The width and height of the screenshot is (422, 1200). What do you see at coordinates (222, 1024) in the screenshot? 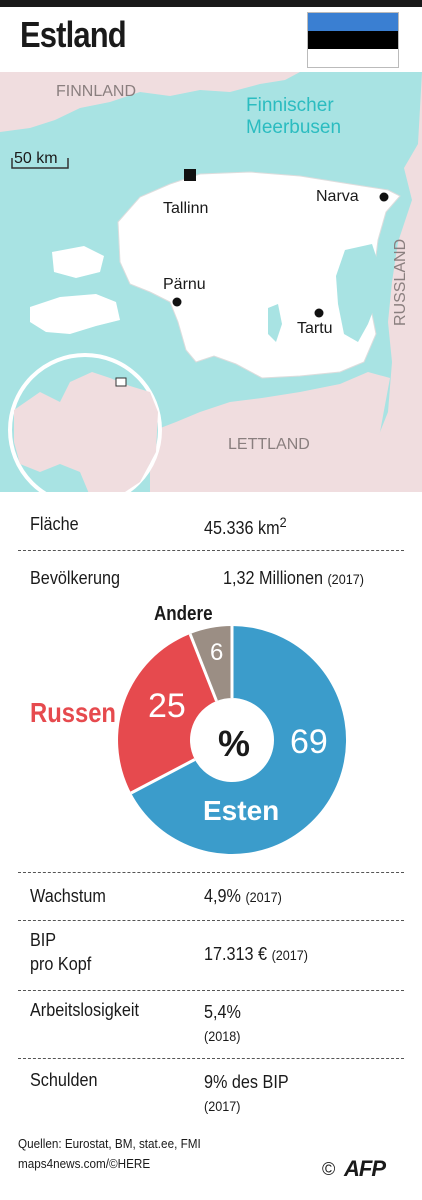
I see `unemployment-value: 5,4% (2018)` at bounding box center [222, 1024].